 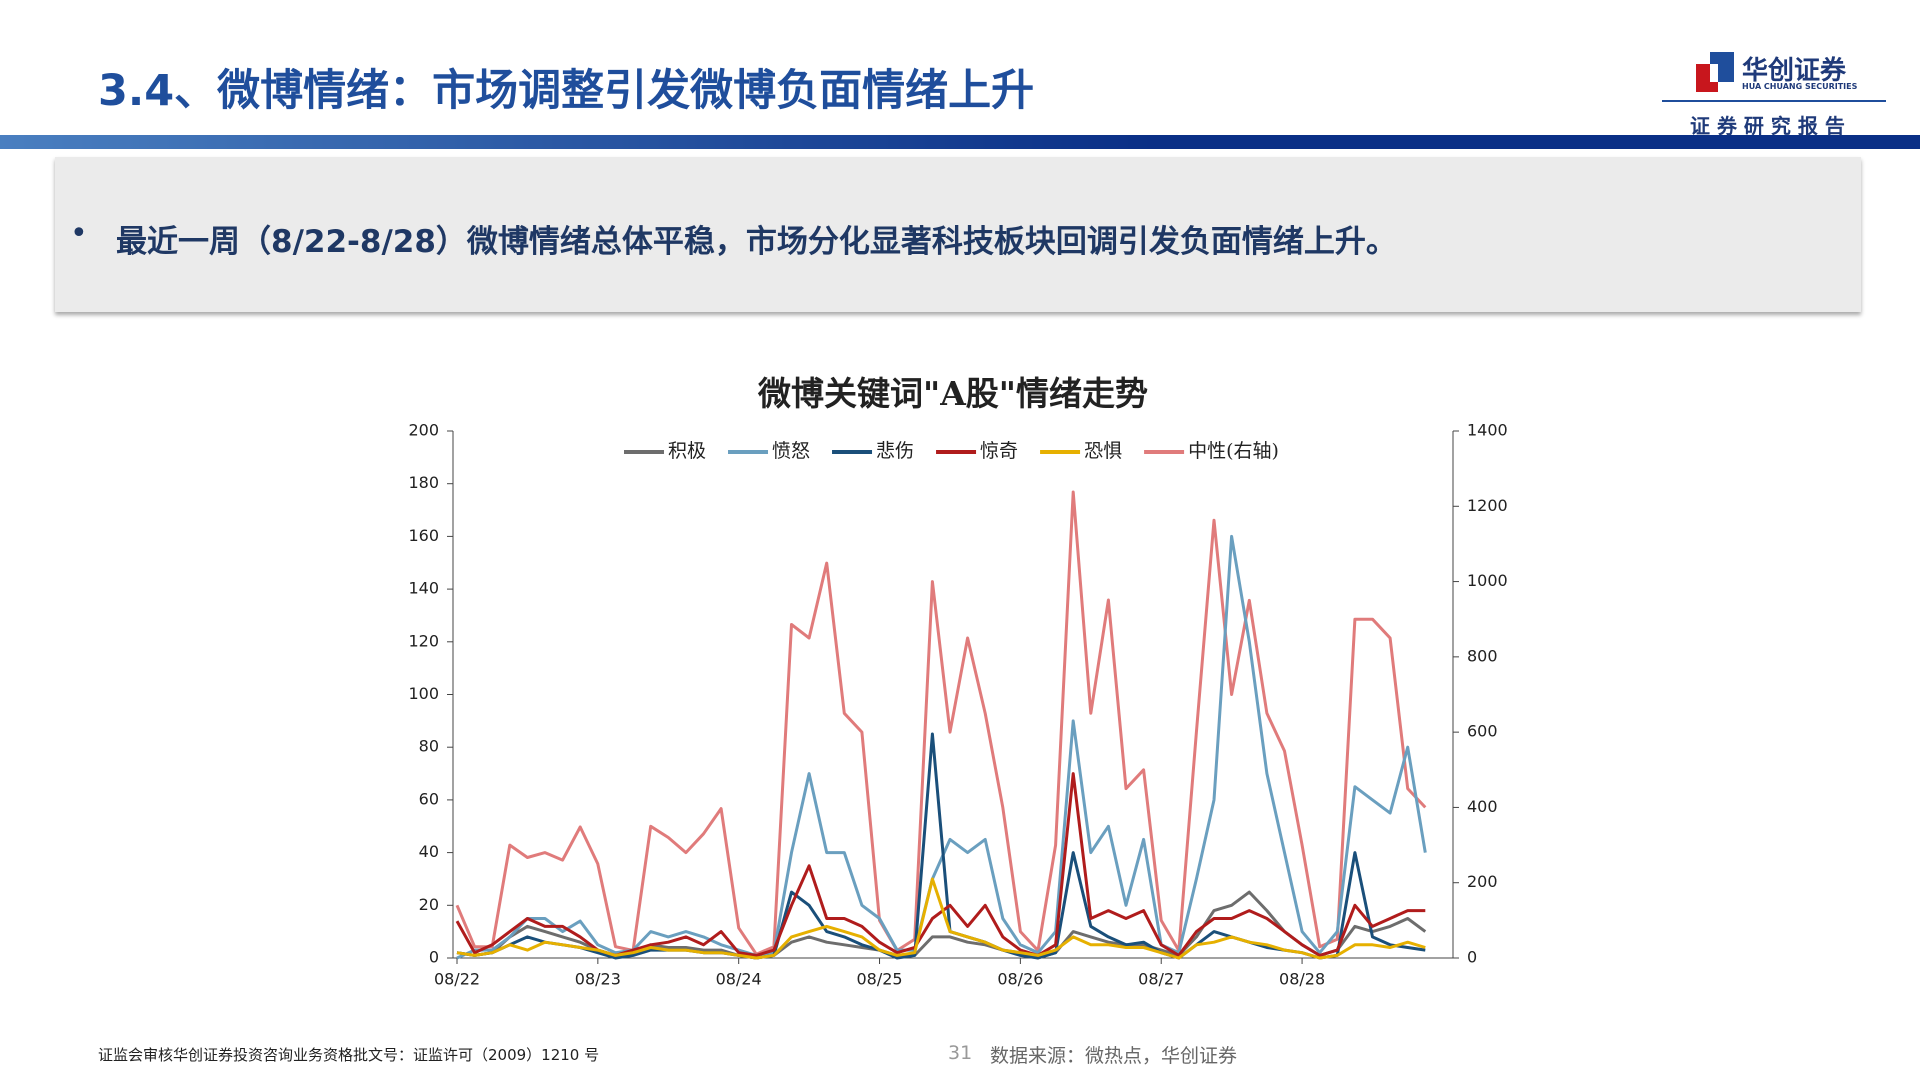 What do you see at coordinates (879, 979) in the screenshot?
I see `x-tick-label: 08/25` at bounding box center [879, 979].